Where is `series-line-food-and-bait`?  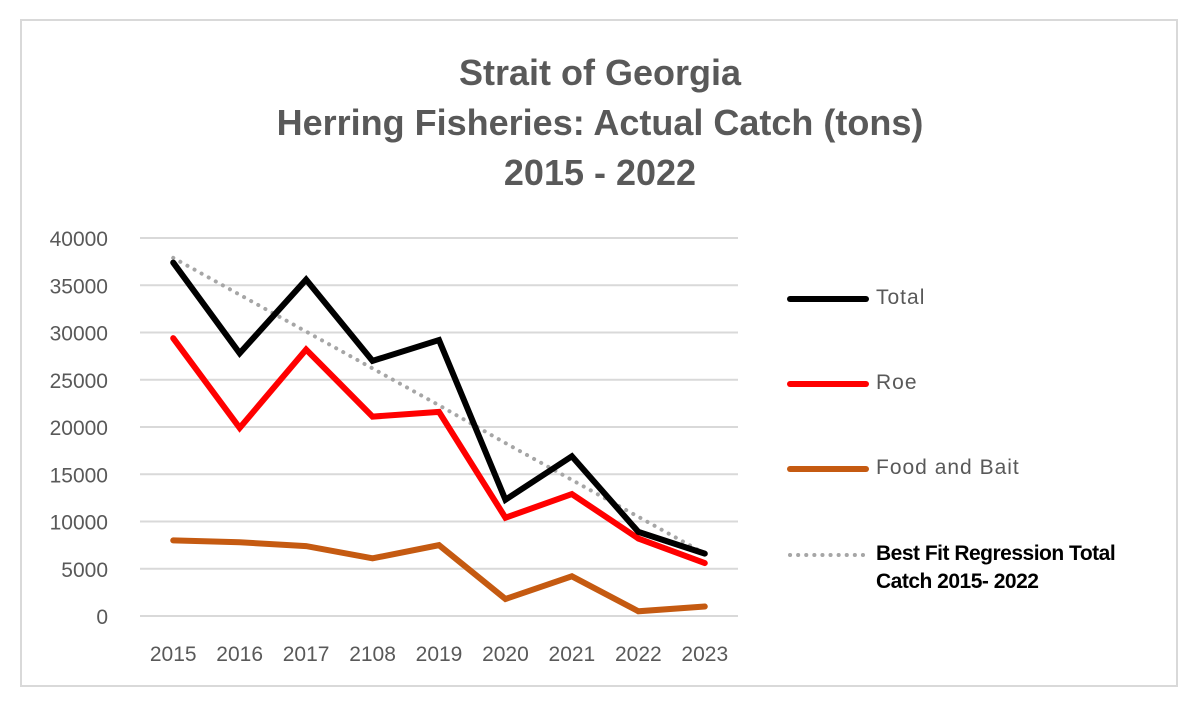 series-line-food-and-bait is located at coordinates (439, 576).